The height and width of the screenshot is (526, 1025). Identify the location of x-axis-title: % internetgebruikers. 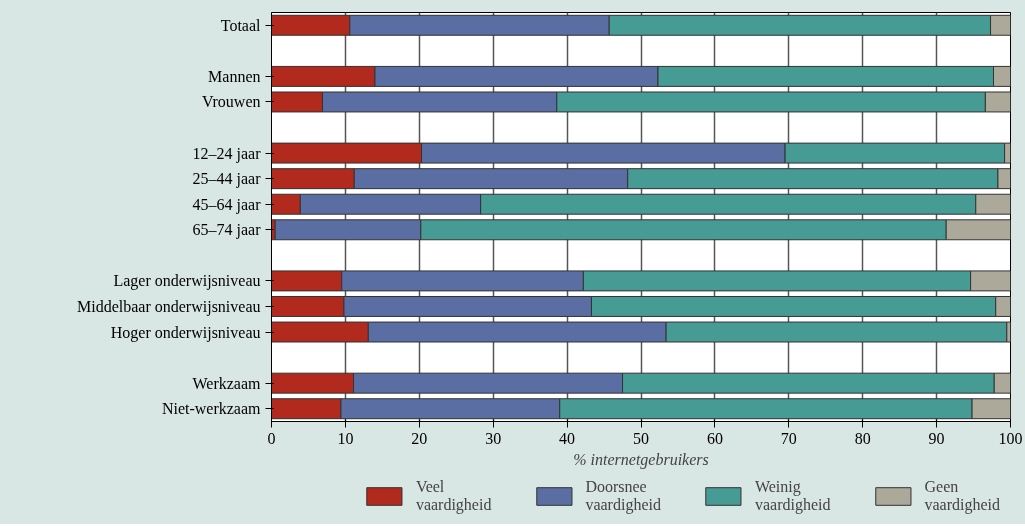
(641, 459).